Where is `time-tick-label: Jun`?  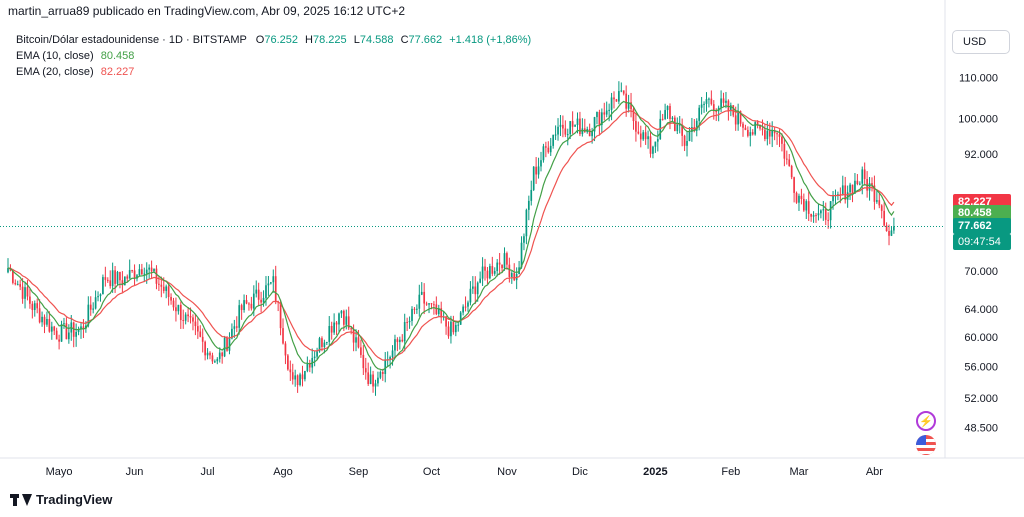
time-tick-label: Jun is located at coordinates (135, 472).